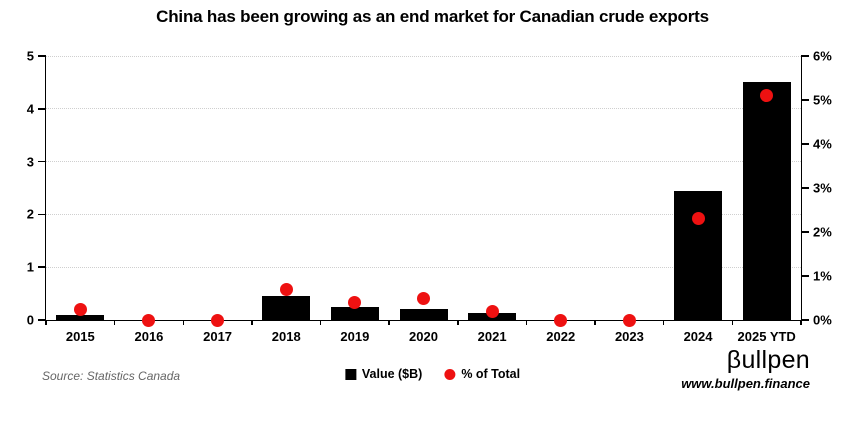 The image size is (865, 425). Describe the element at coordinates (492, 311) in the screenshot. I see `dot-2021` at that location.